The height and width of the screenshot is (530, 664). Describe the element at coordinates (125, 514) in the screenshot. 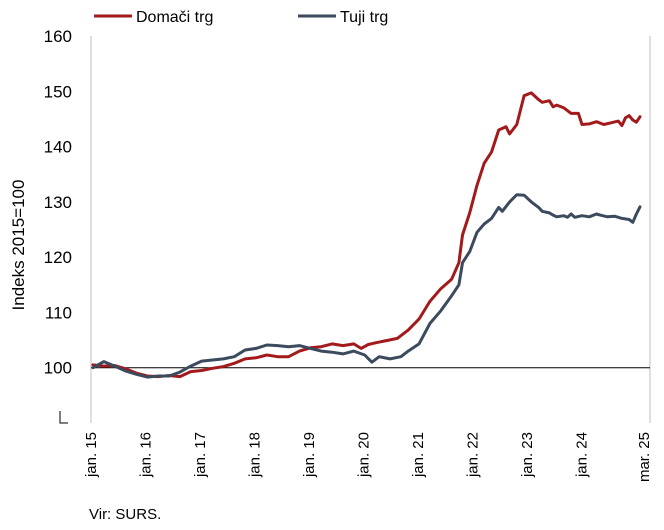

I see `source-note: Vir: SURS.` at that location.